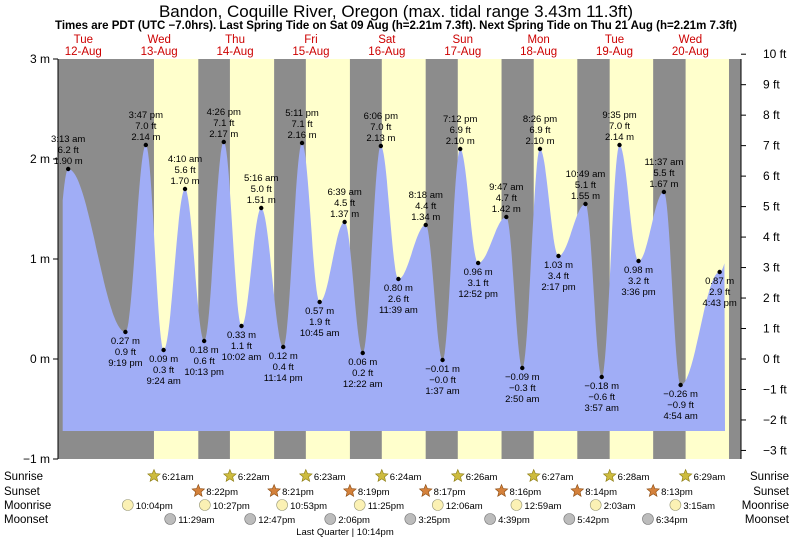  I want to click on sunrise-event: 6:27am, so click(550, 475).